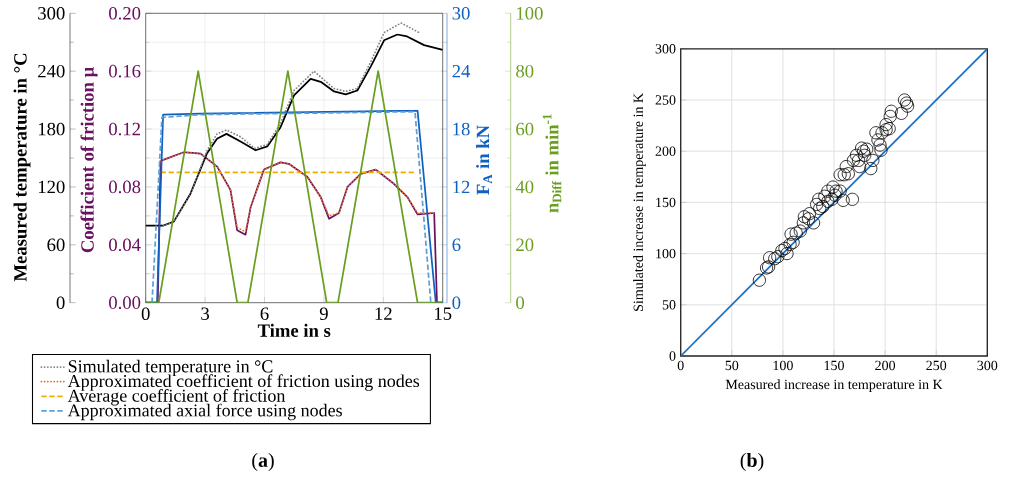 The image size is (1009, 480). Describe the element at coordinates (783, 365) in the screenshot. I see `x-tick-label: 100` at that location.